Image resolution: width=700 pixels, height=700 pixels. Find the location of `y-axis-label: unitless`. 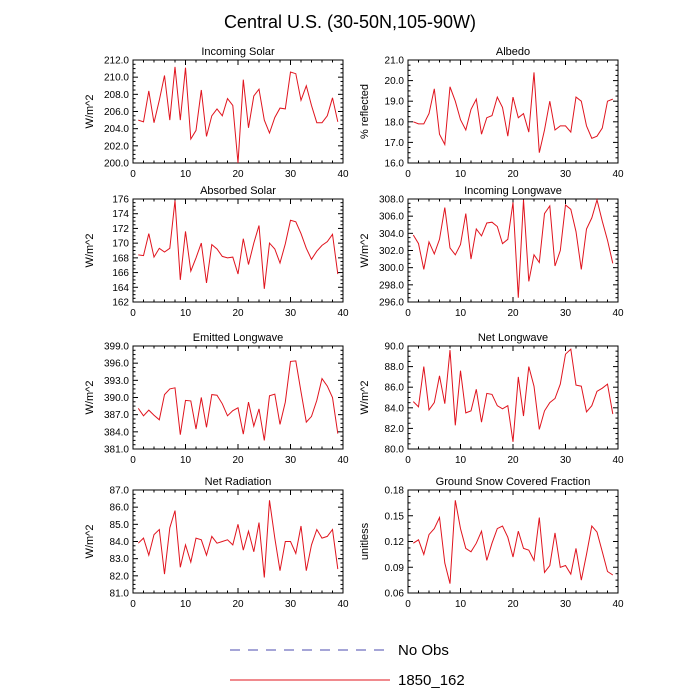

y-axis-label: unitless is located at coordinates (365, 541).